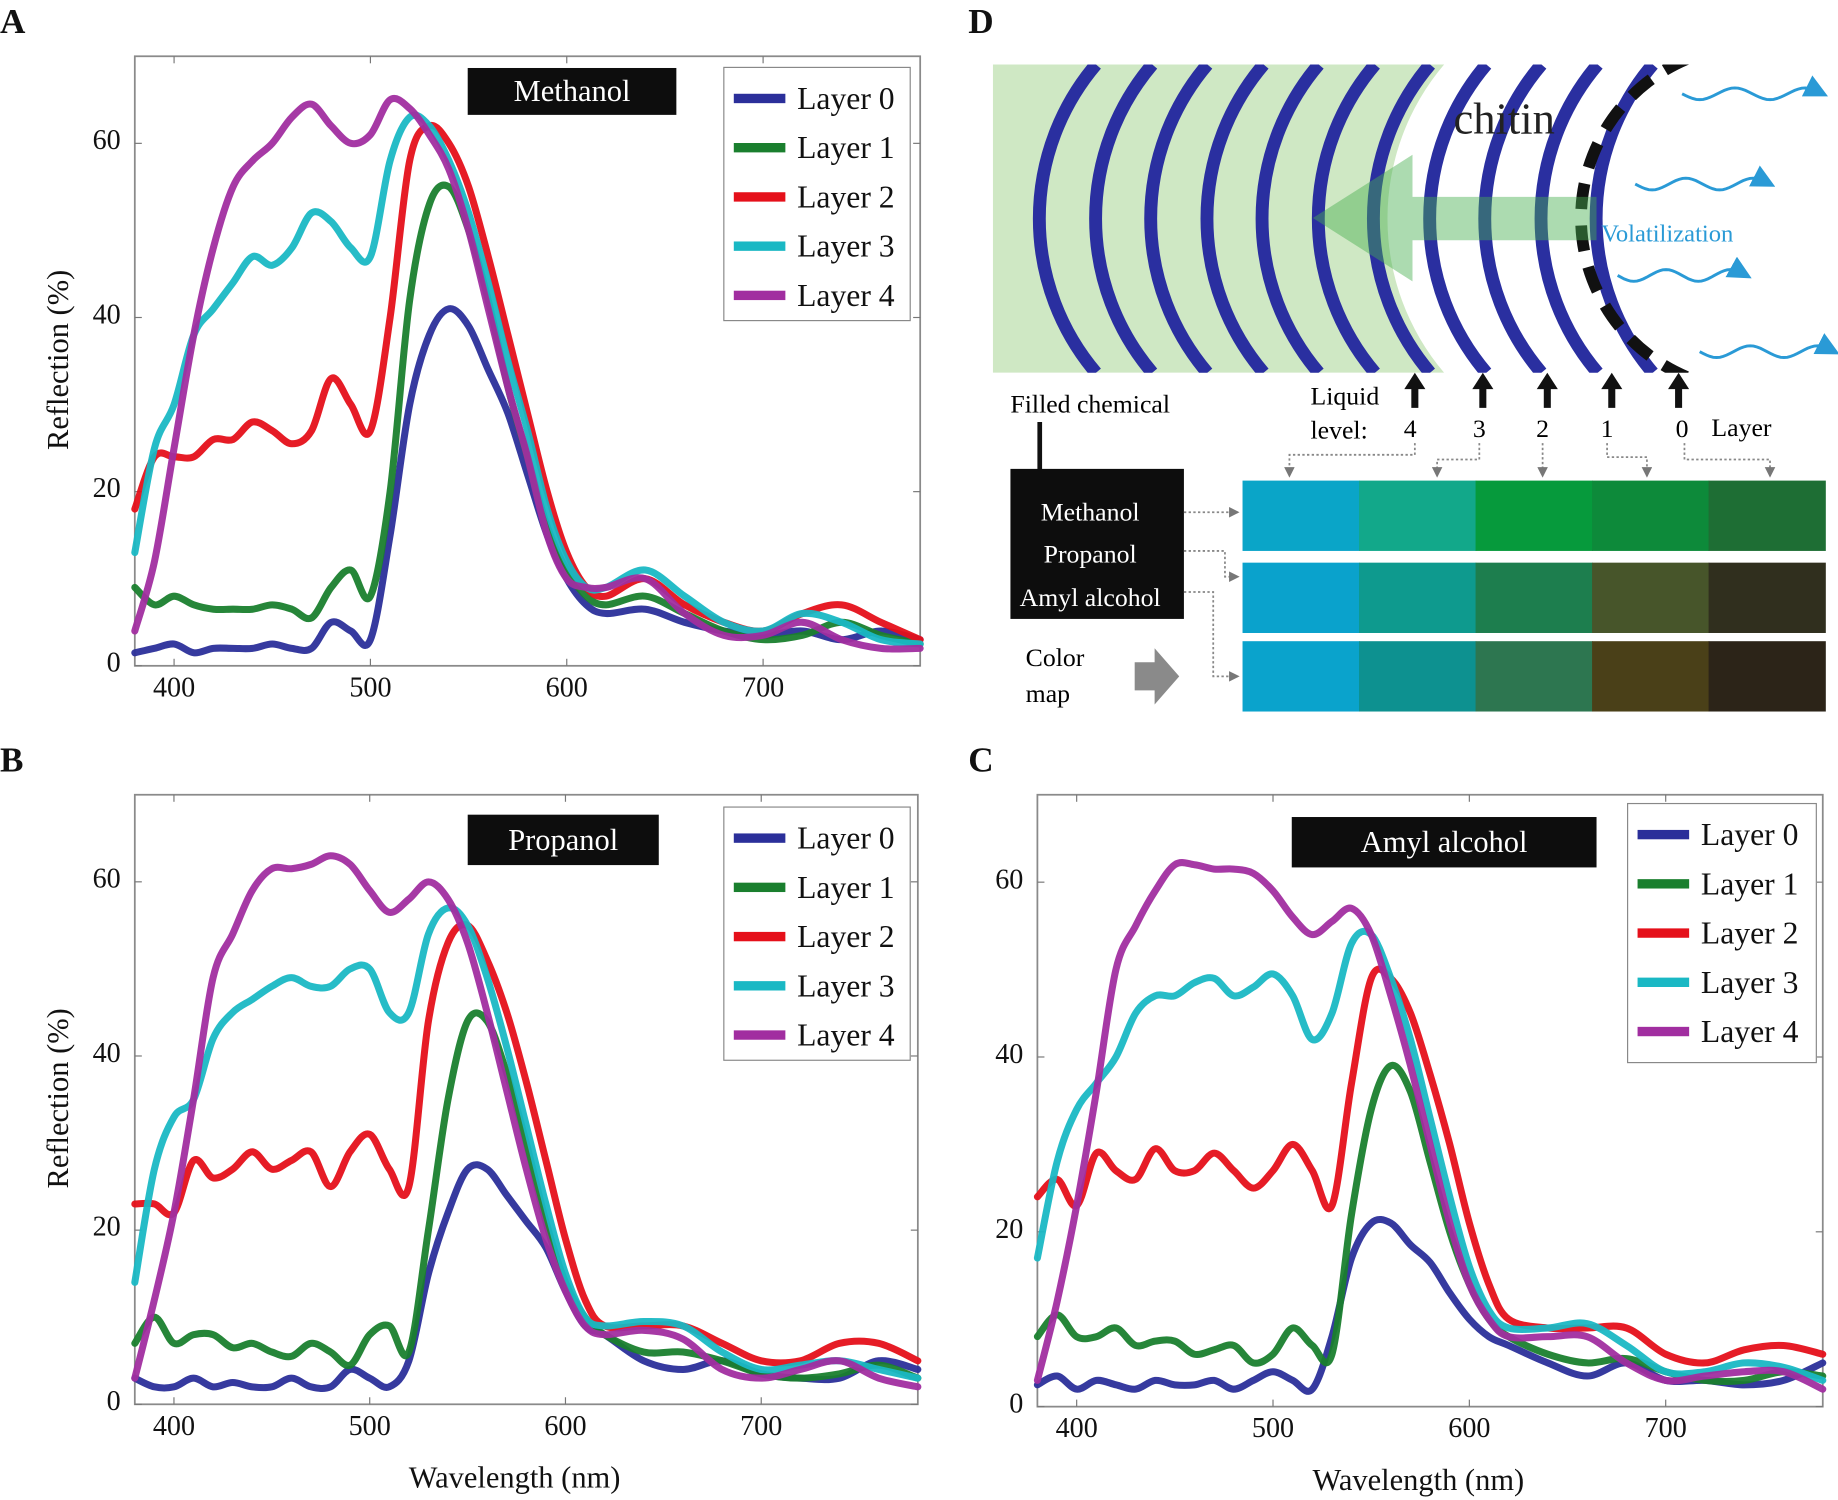  What do you see at coordinates (1534, 515) in the screenshot?
I see `color-row-methanol` at bounding box center [1534, 515].